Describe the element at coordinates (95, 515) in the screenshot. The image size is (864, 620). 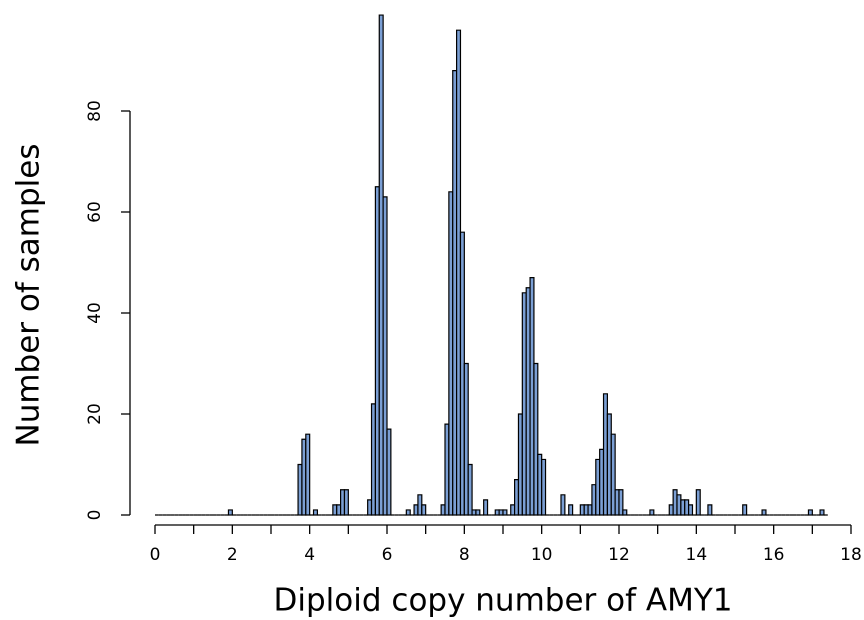
I see `y-tick-label: 0` at that location.